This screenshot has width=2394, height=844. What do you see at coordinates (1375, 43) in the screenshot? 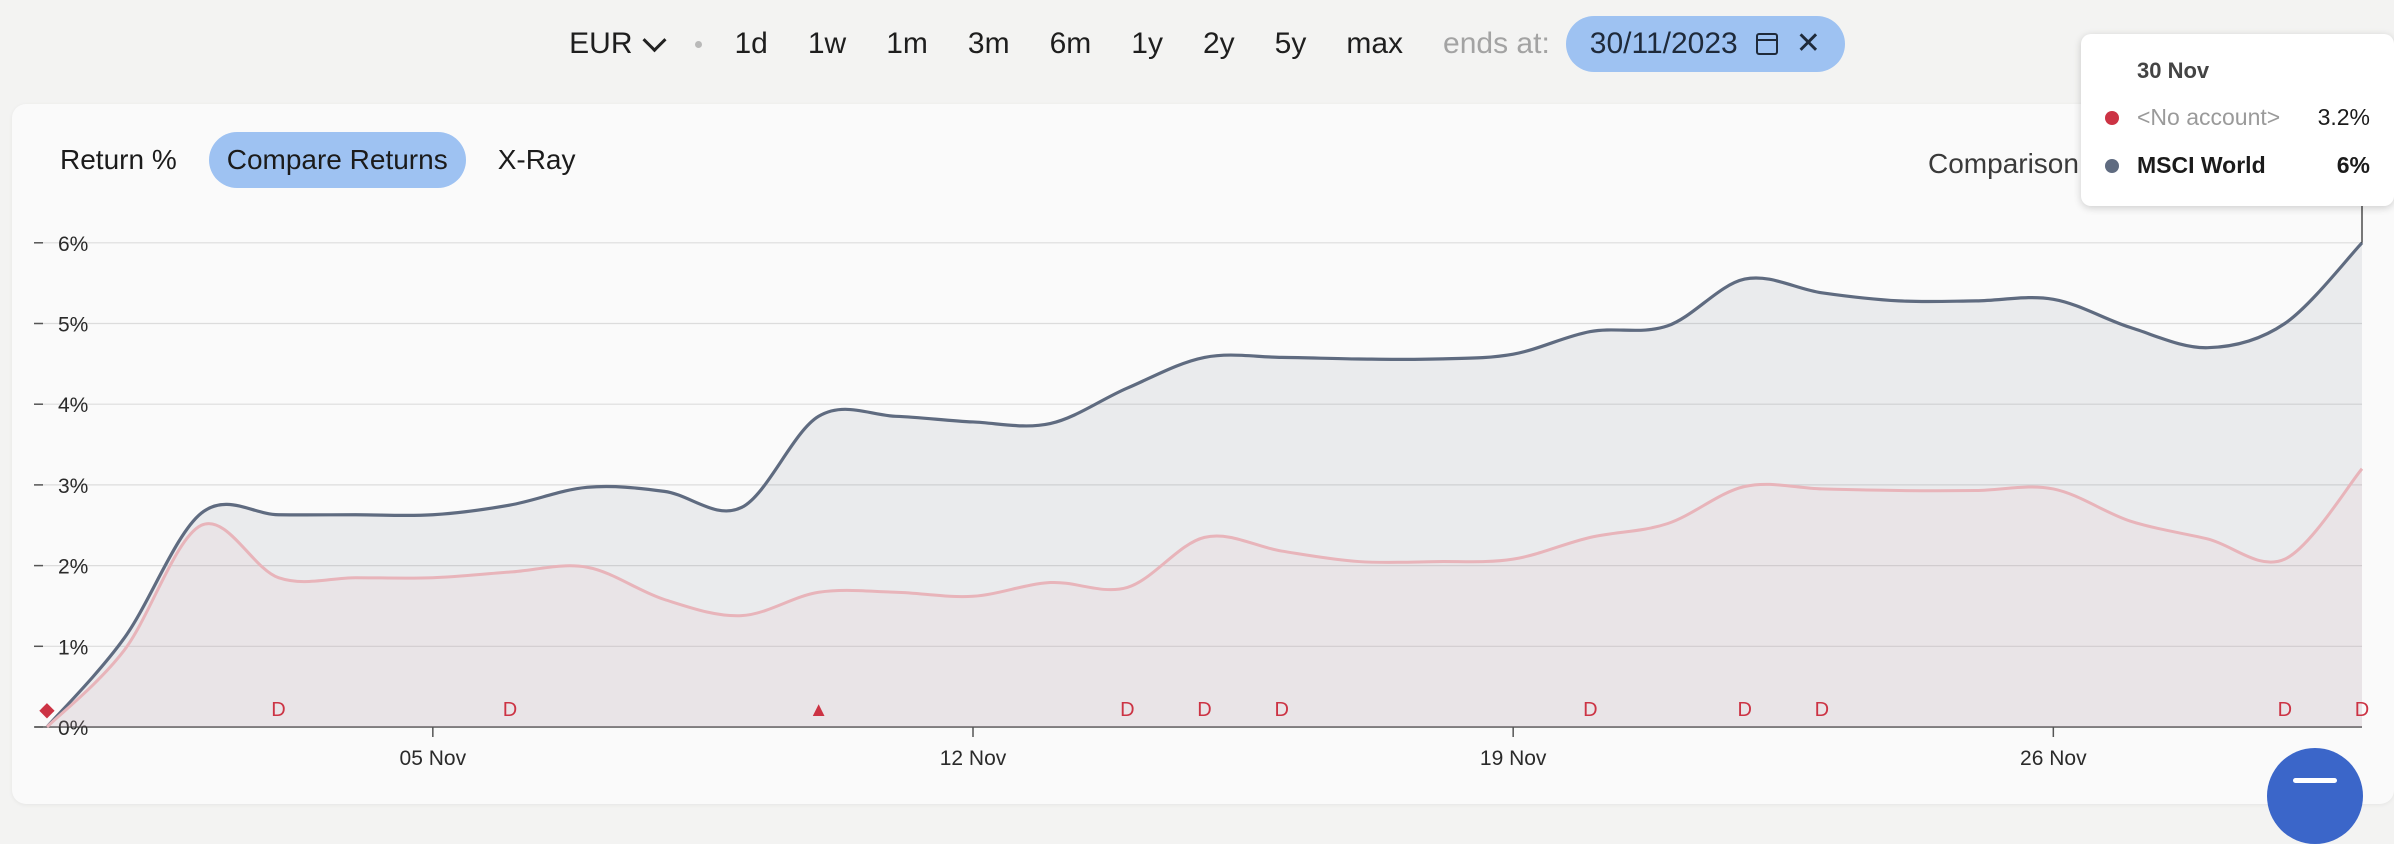
I see `range-max-button: max` at bounding box center [1375, 43].